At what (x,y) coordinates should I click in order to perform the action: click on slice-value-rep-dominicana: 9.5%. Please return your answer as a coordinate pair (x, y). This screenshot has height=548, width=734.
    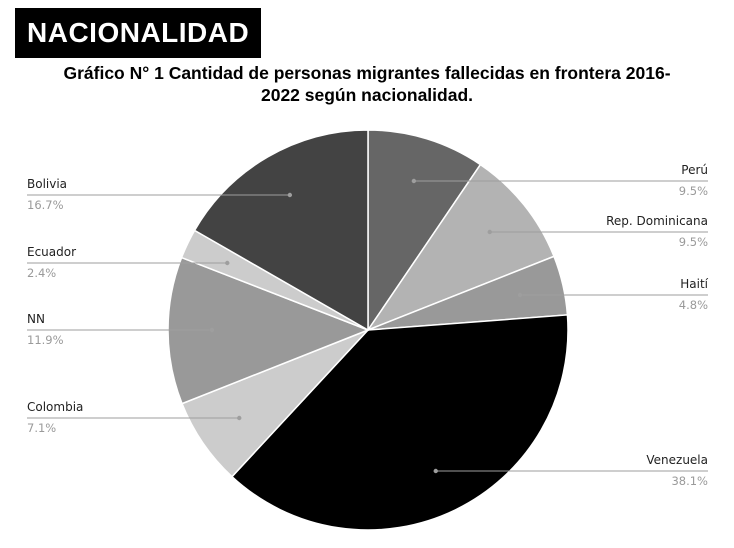
    Looking at the image, I should click on (693, 242).